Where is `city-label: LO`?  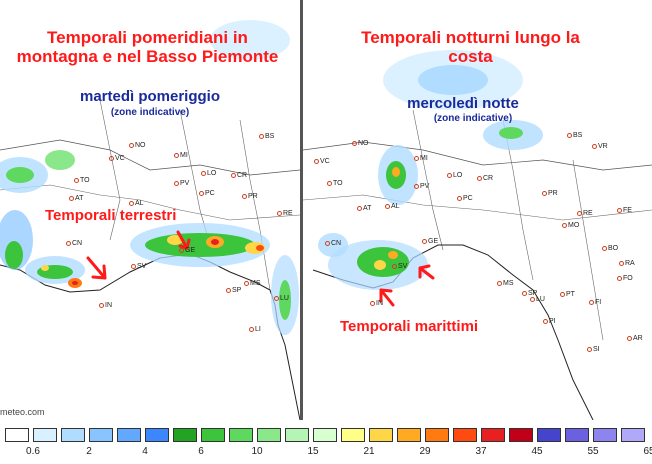 city-label: LO is located at coordinates (208, 173).